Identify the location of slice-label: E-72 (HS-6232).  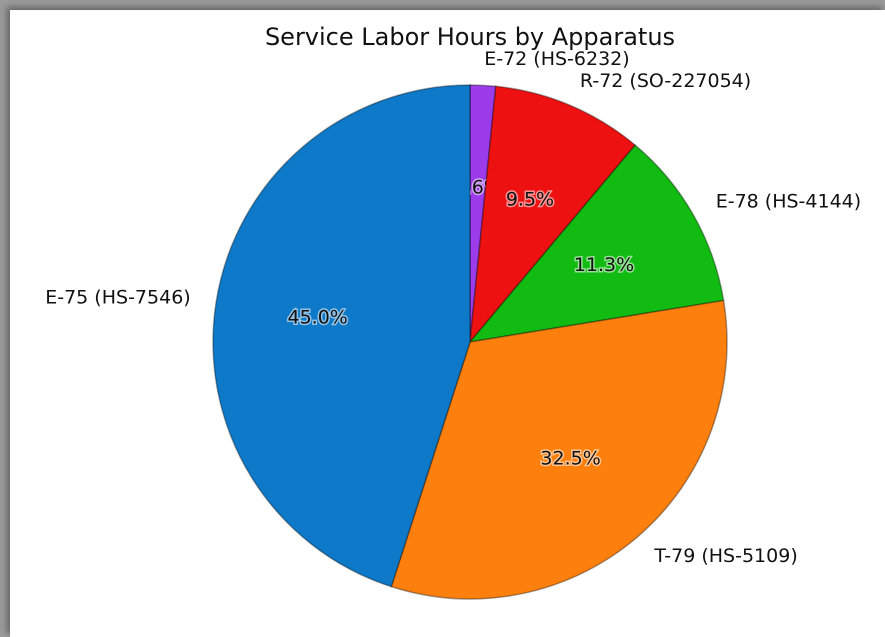
(556, 59).